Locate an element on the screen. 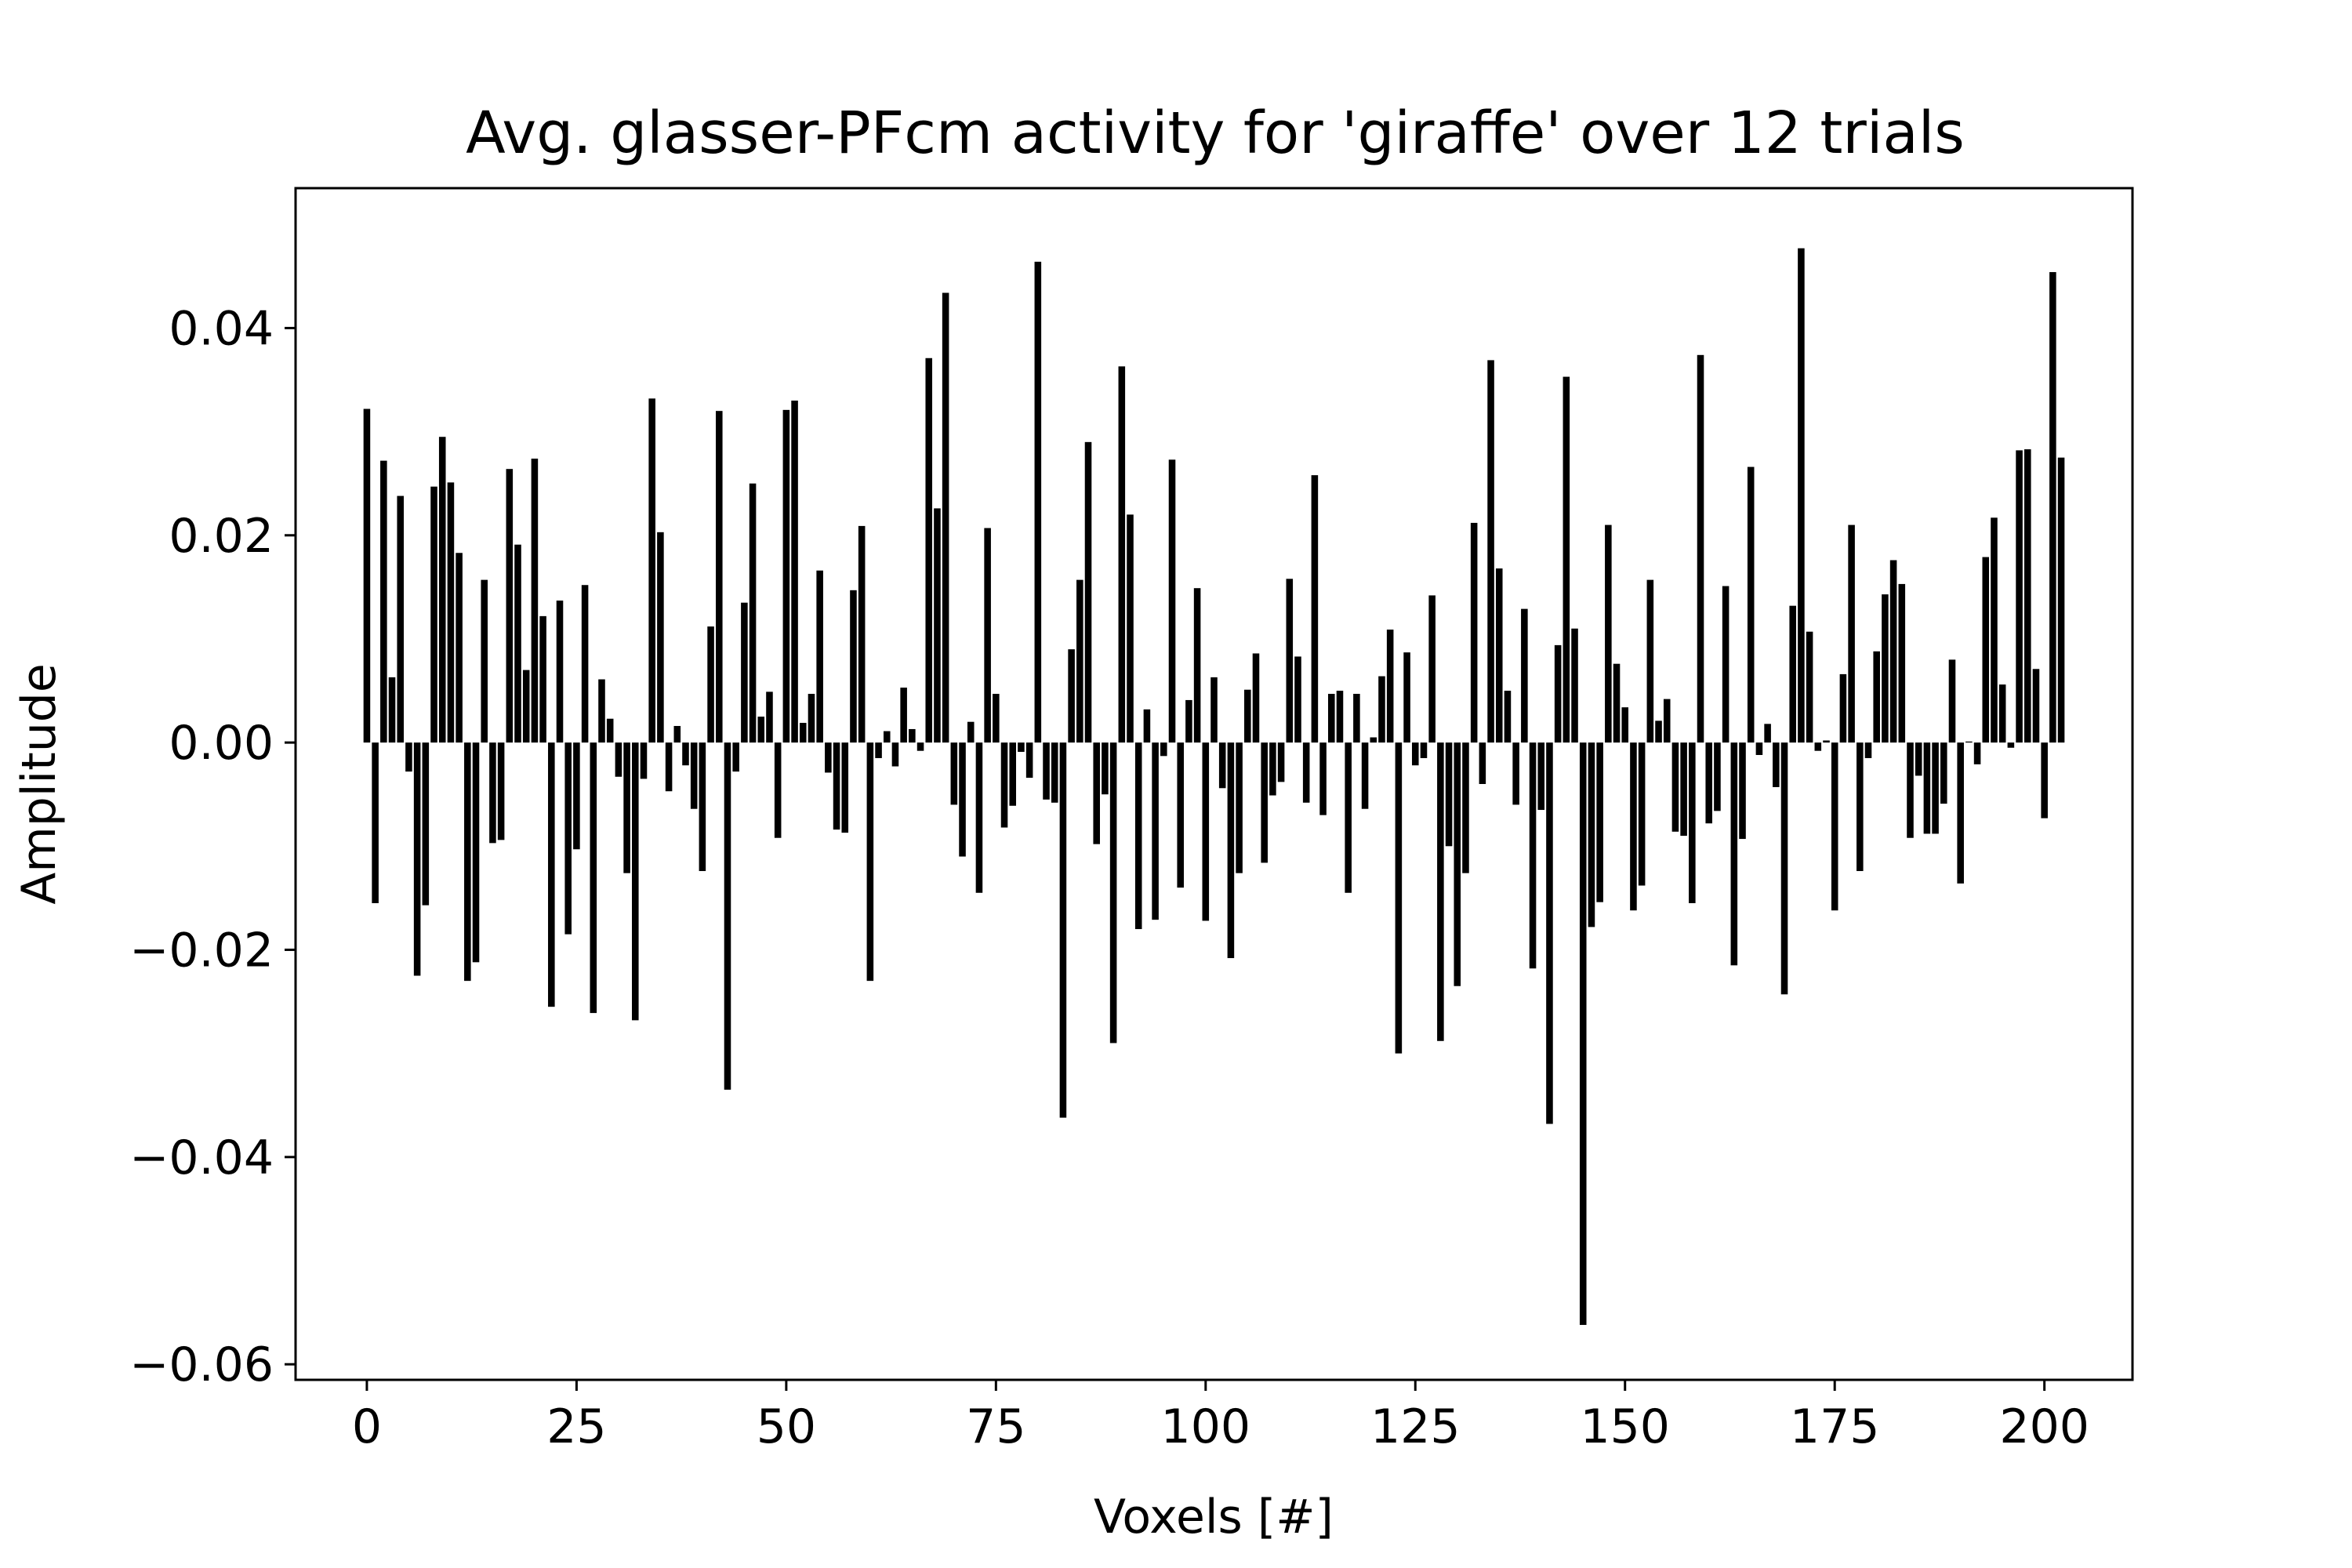 The width and height of the screenshot is (2352, 1568). x-tick-label: 200 is located at coordinates (2044, 1426).